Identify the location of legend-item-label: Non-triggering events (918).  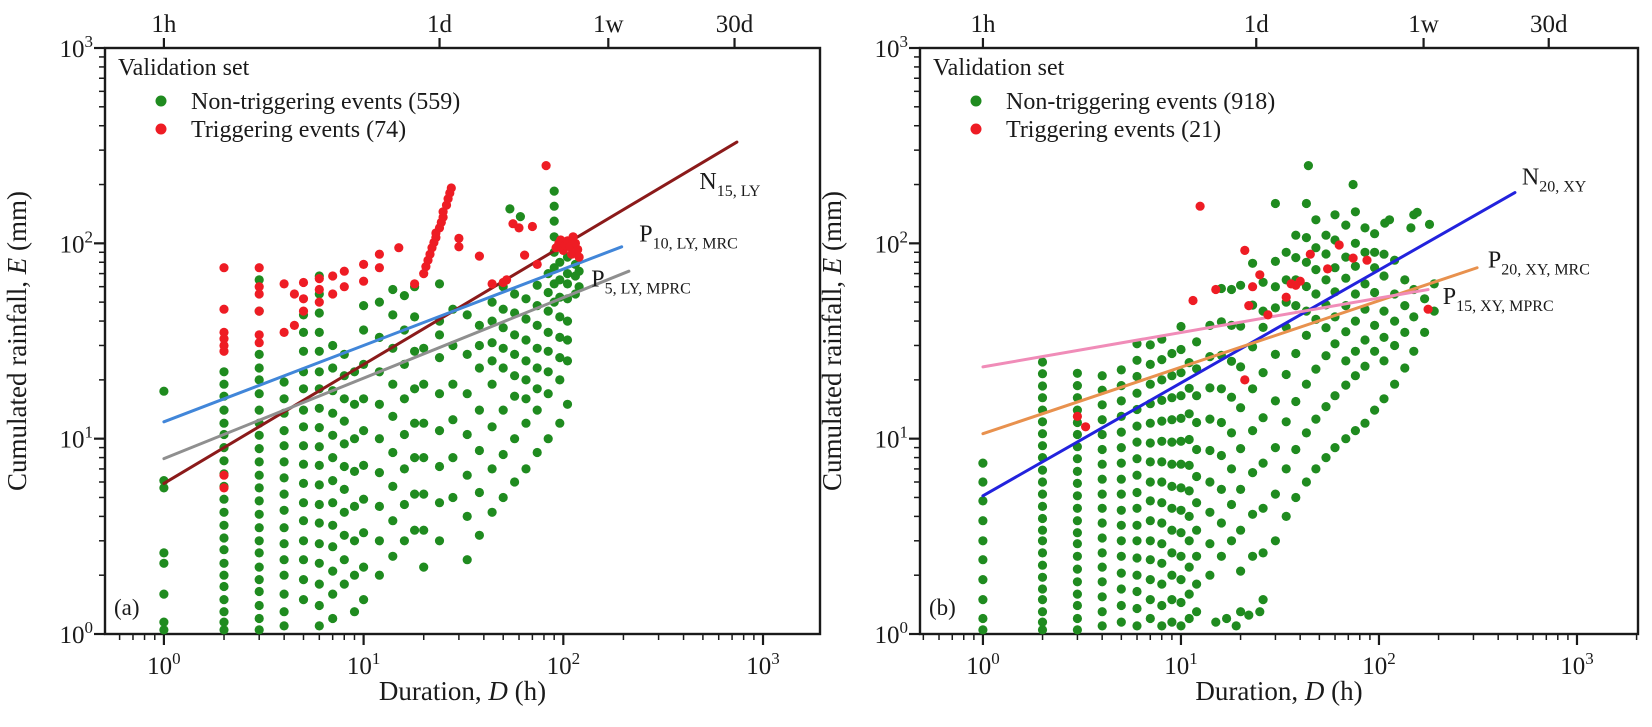
(1140, 102).